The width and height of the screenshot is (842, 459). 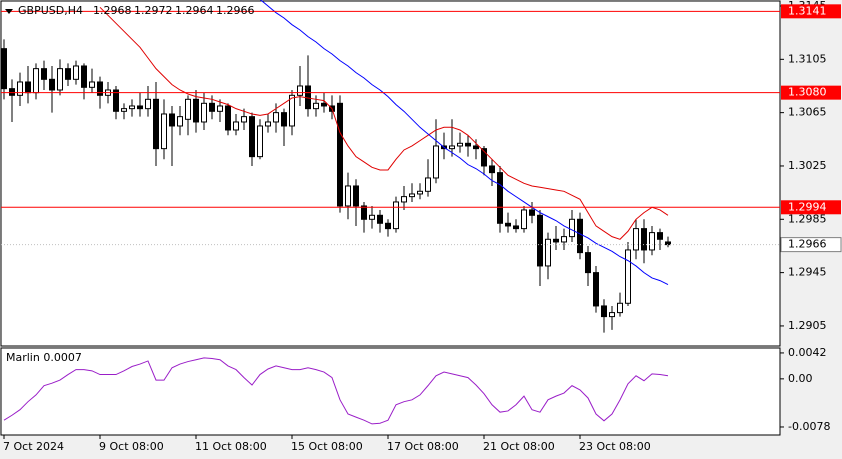 What do you see at coordinates (423, 446) in the screenshot?
I see `x-tick-label: 17 Oct 08:00` at bounding box center [423, 446].